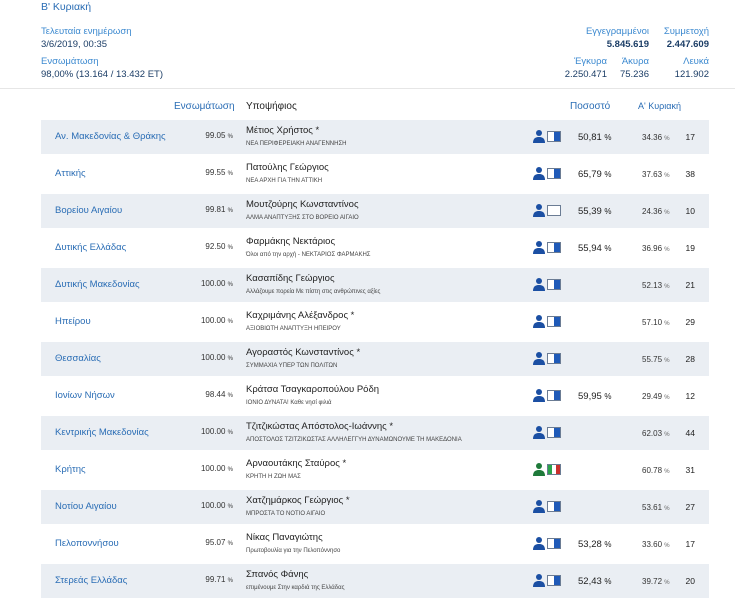 Image resolution: width=735 pixels, height=601 pixels. Describe the element at coordinates (656, 137) in the screenshot. I see `first-sunday-percent: 34.36 %` at that location.